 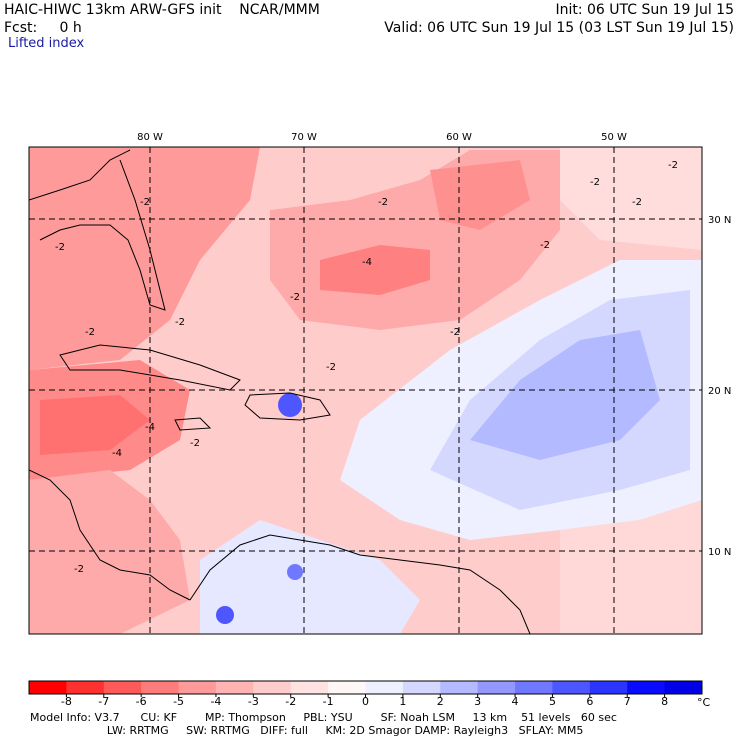 I want to click on colorbar-tick-label: 3, so click(x=477, y=701).